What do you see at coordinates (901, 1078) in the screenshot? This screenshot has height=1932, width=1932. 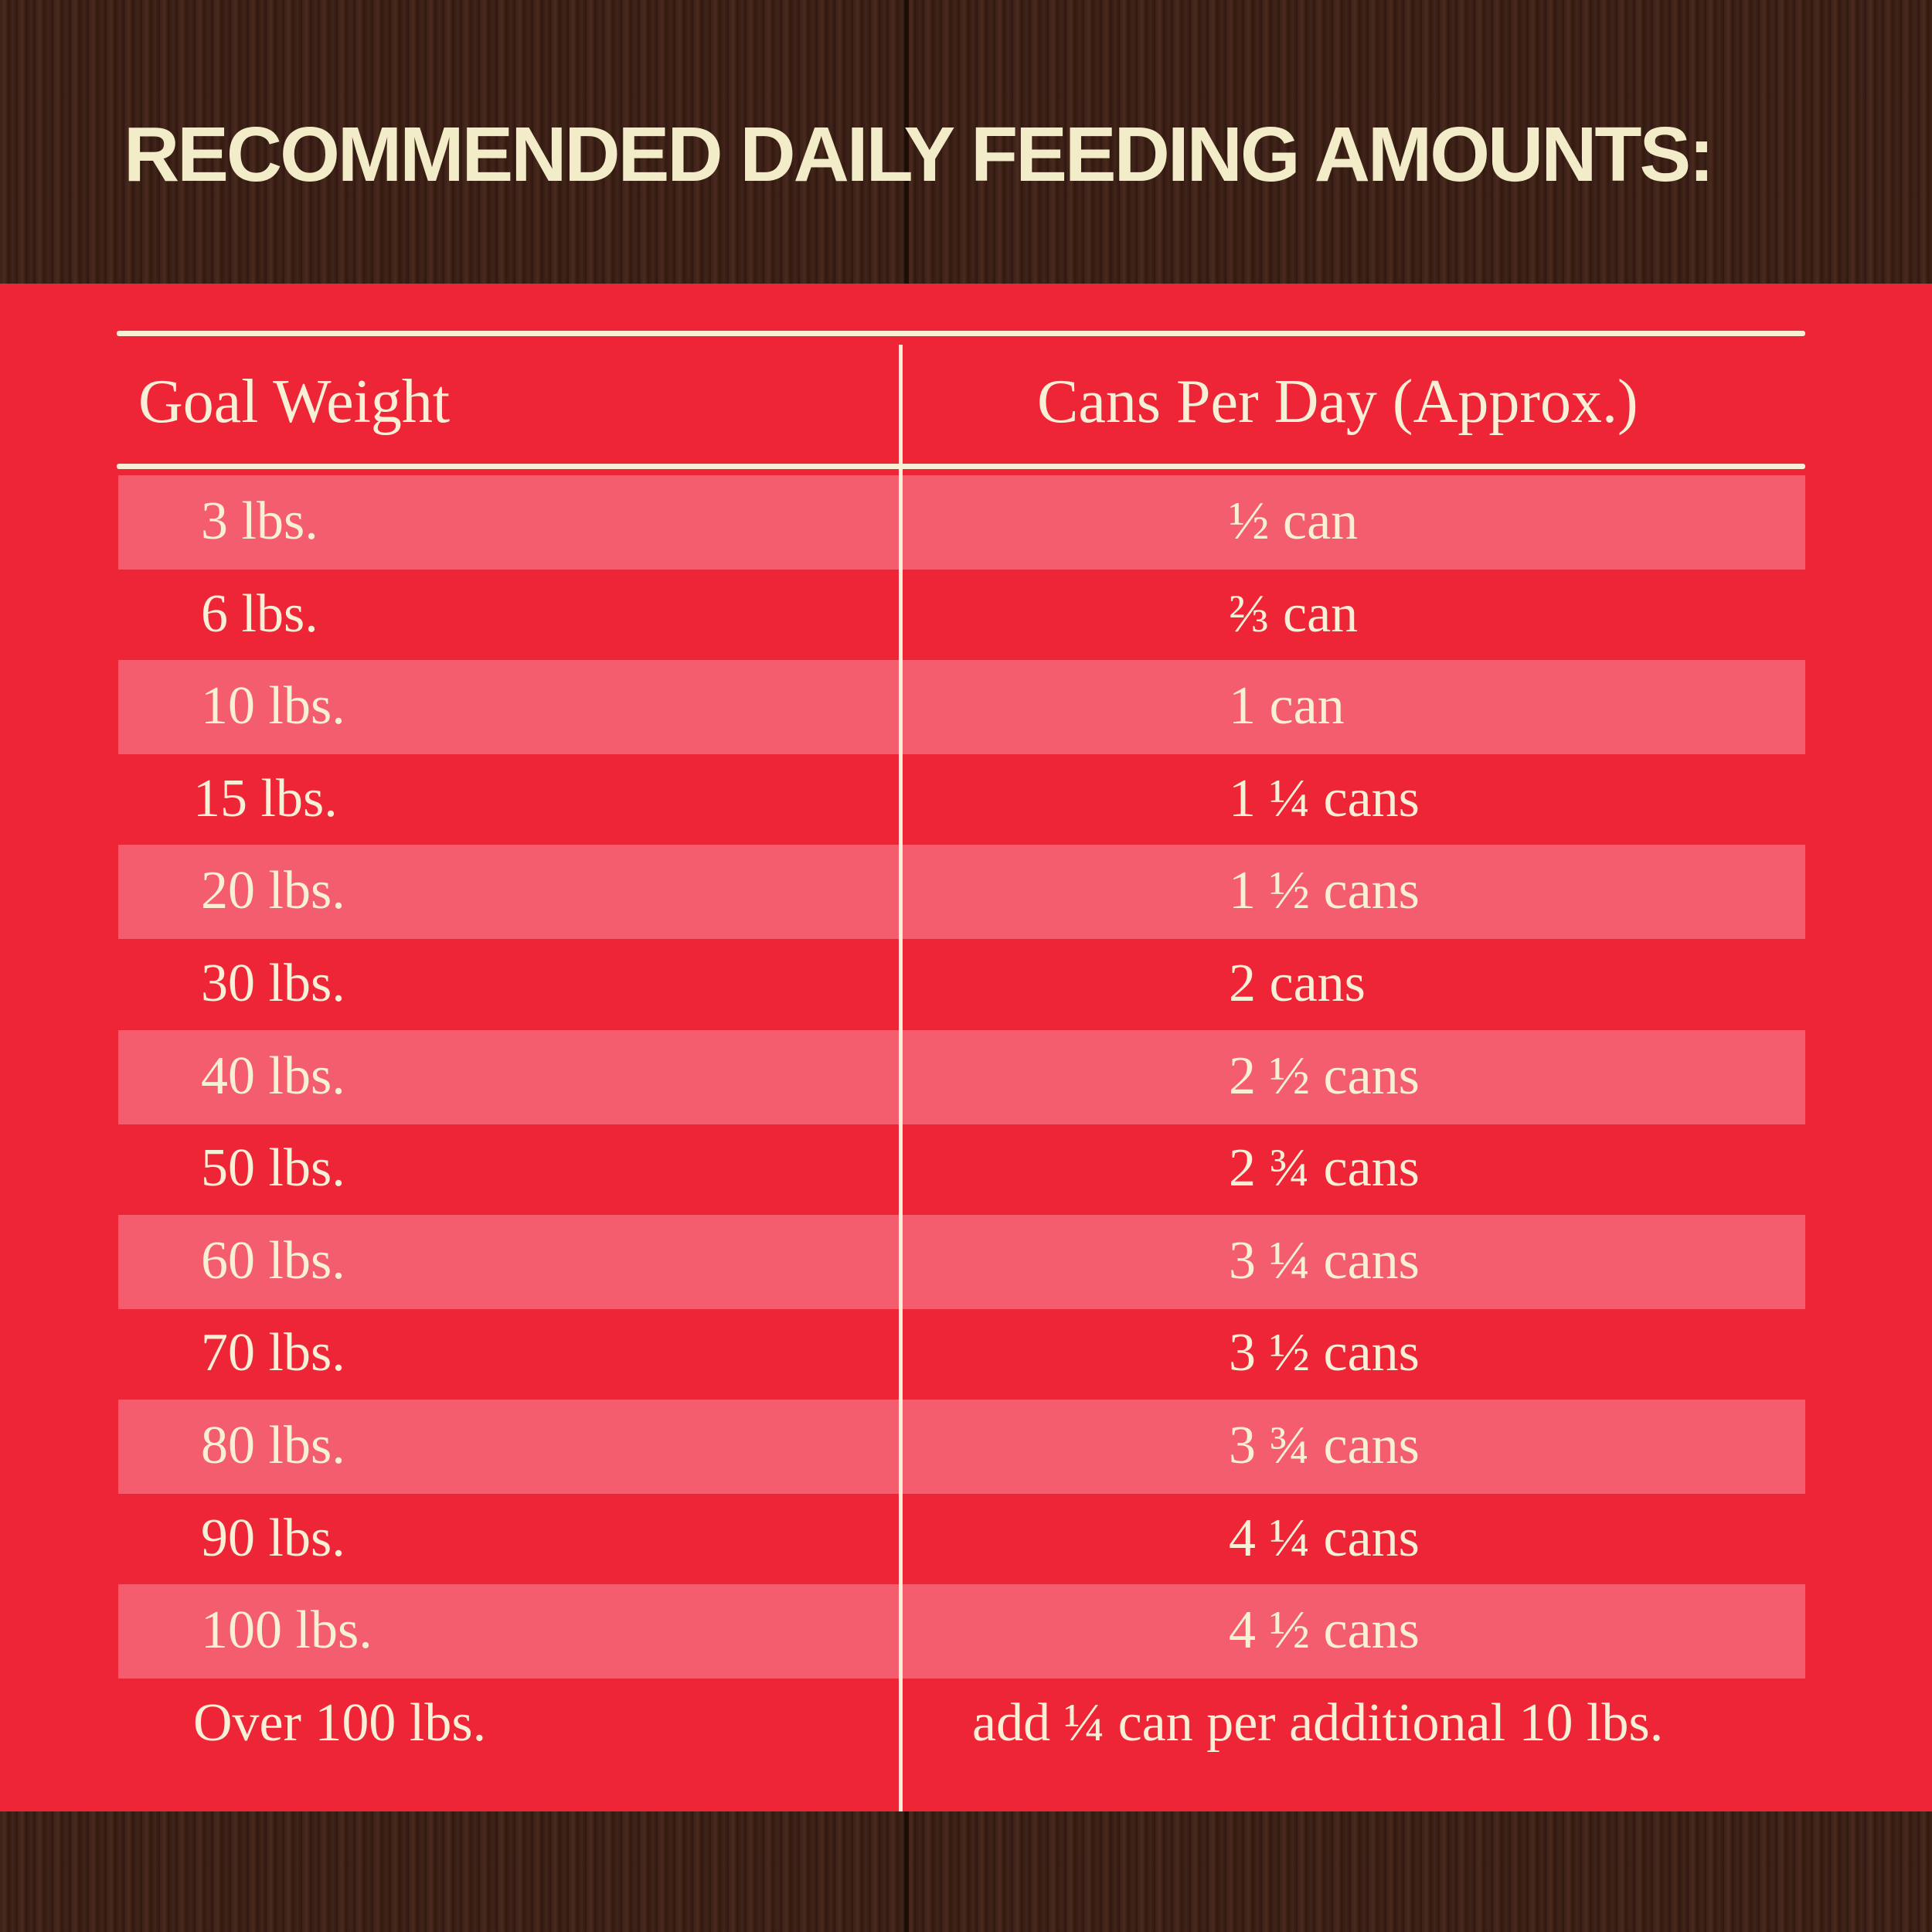 I see `column-divider` at bounding box center [901, 1078].